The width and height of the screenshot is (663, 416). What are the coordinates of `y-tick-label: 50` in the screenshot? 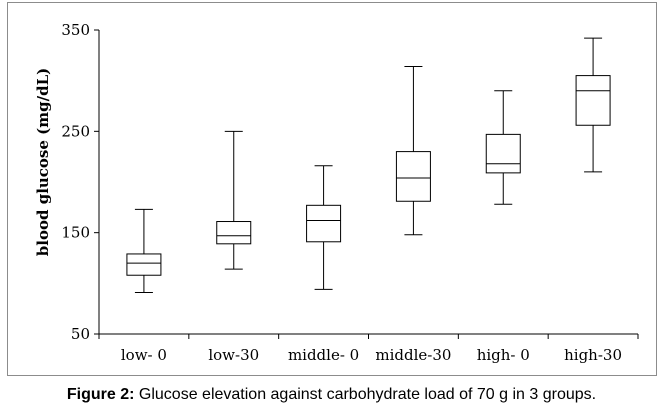 It's located at (80, 334).